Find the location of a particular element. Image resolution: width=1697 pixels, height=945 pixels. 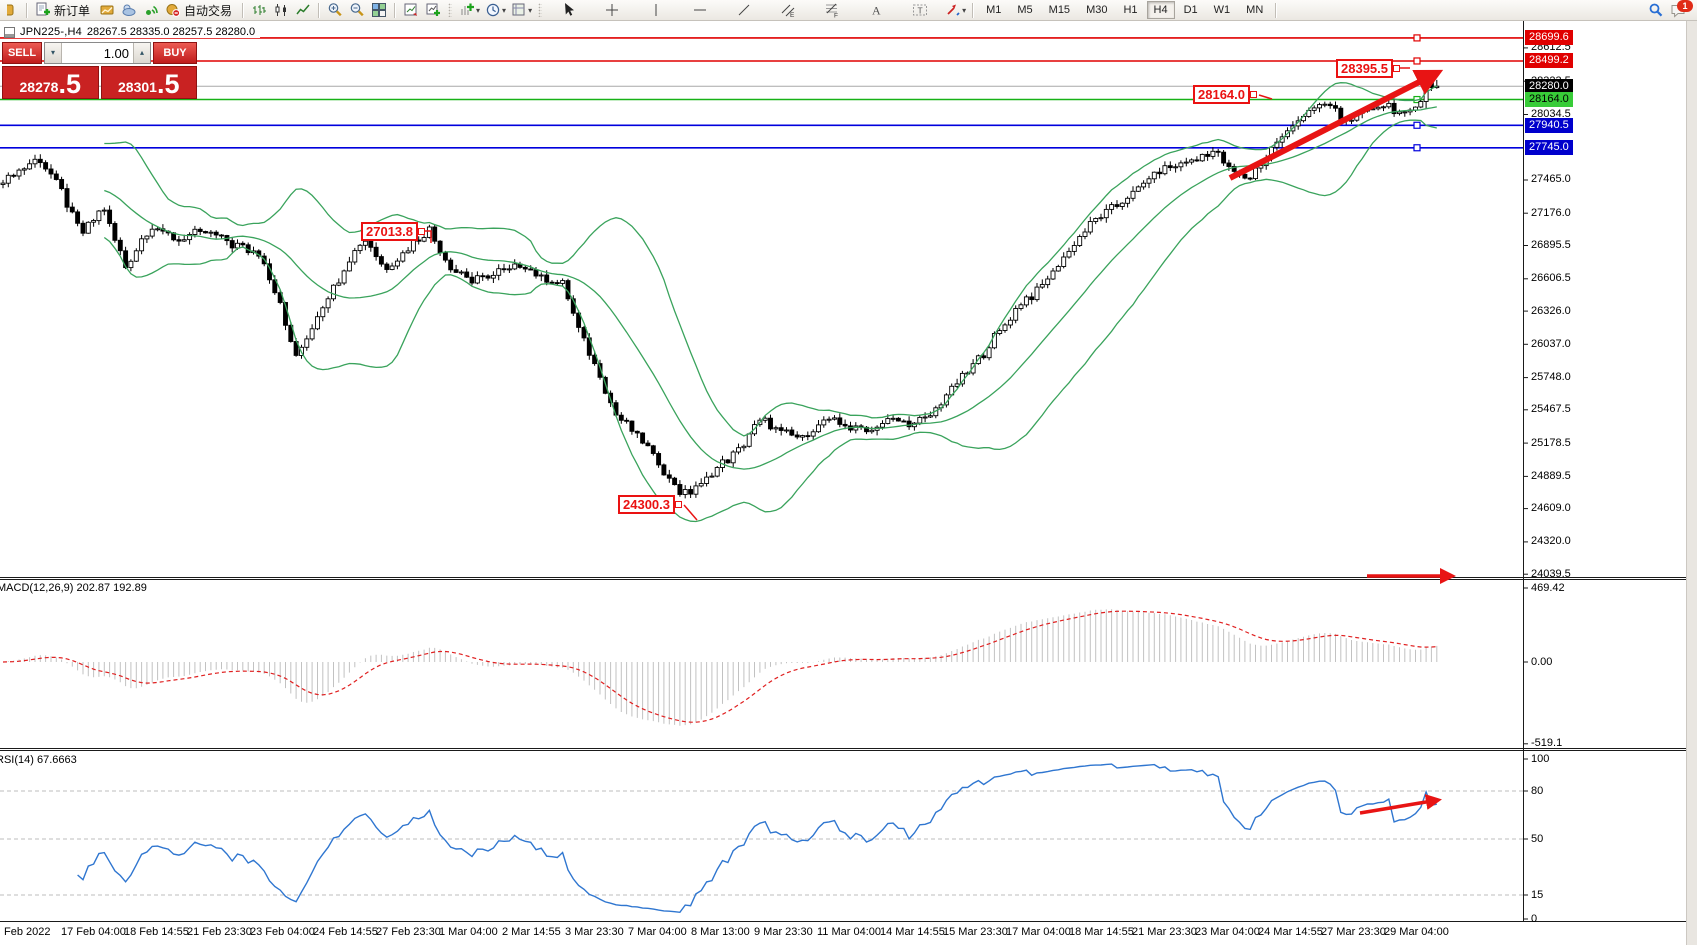

timeframe-button-h4: H4 is located at coordinates (1160, 10).